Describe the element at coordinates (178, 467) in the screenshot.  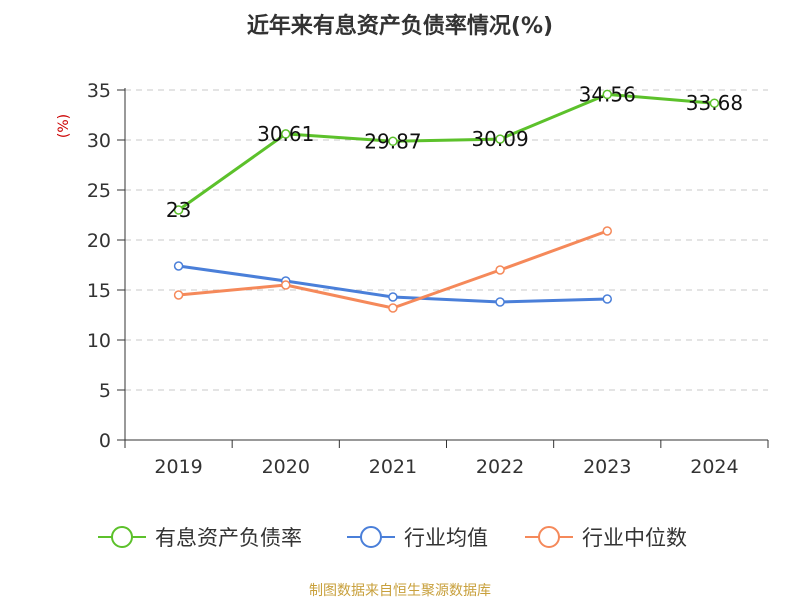
I see `x-tick-label: 2019` at that location.